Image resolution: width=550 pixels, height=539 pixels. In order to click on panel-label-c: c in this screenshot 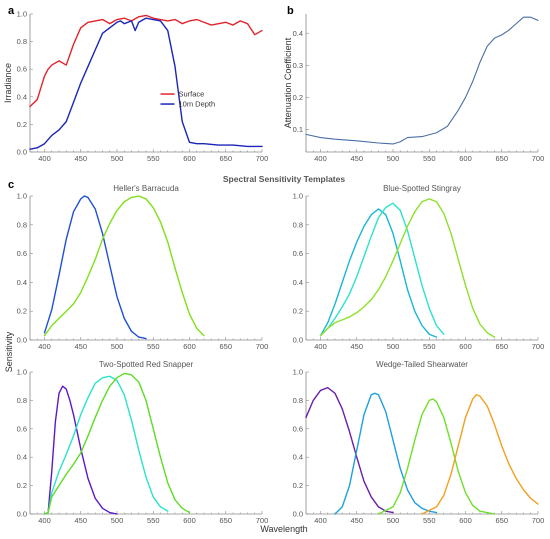, I will do `click(11, 185)`.